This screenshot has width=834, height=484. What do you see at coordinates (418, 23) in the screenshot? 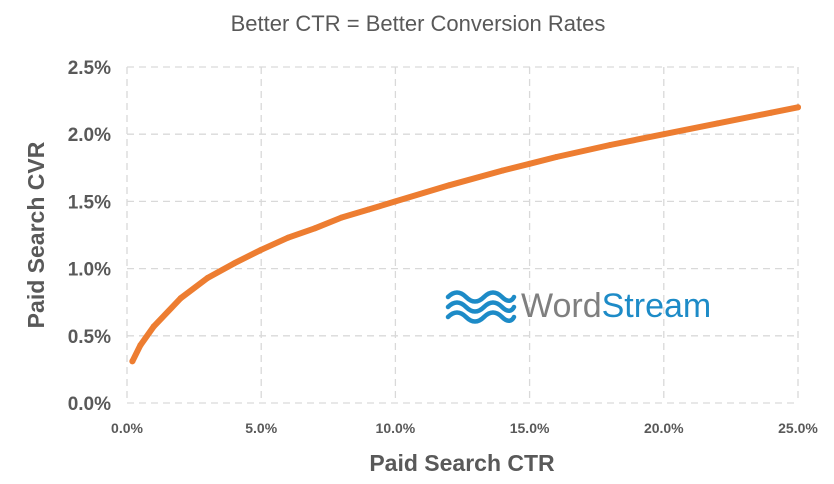
I see `chart-title: Better CTR = Better Conversion Rates` at bounding box center [418, 23].